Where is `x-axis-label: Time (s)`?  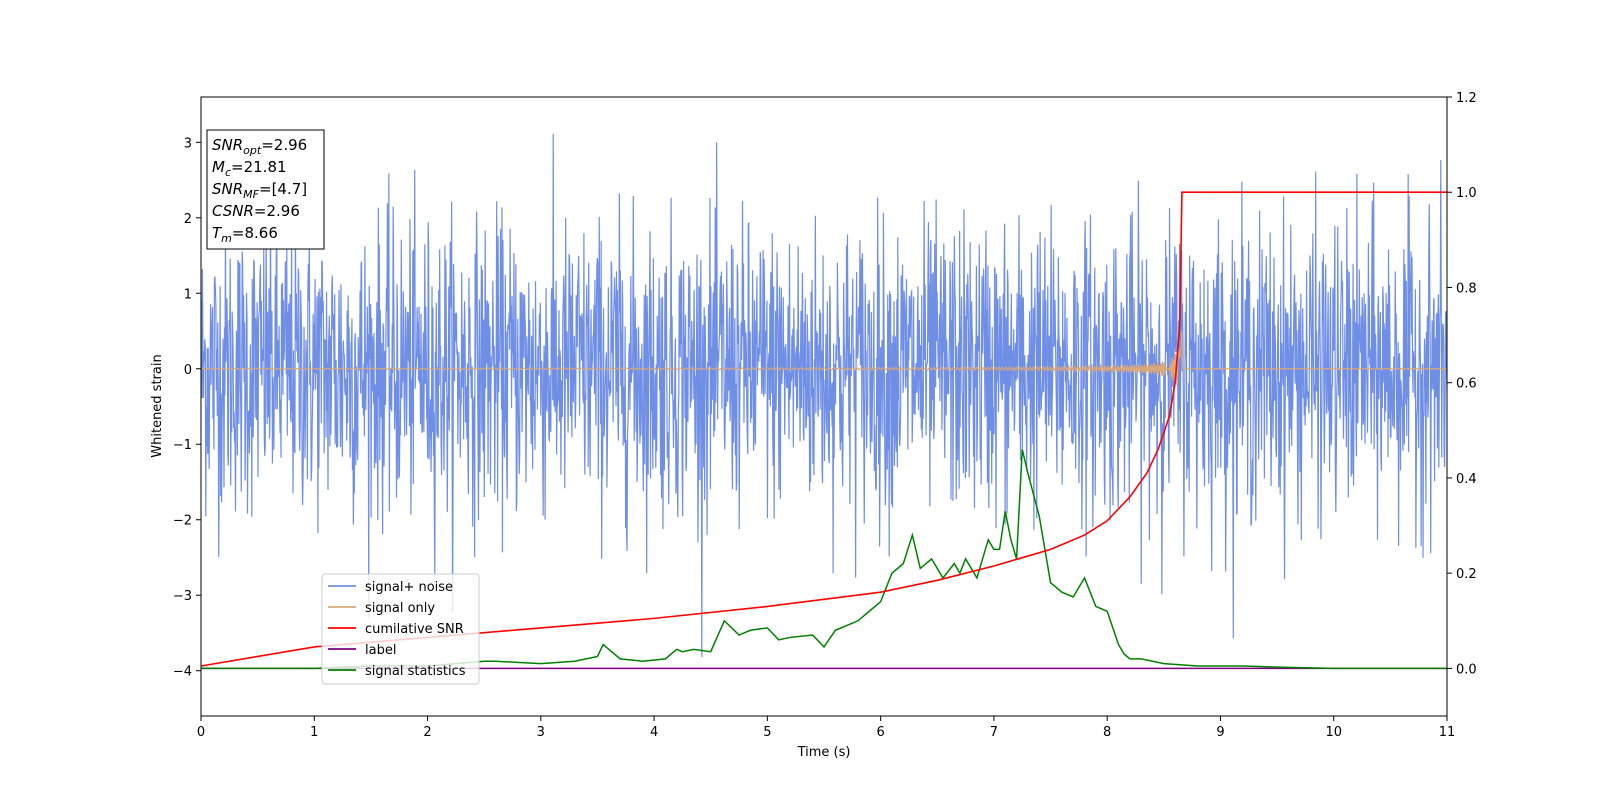 x-axis-label: Time (s) is located at coordinates (824, 752).